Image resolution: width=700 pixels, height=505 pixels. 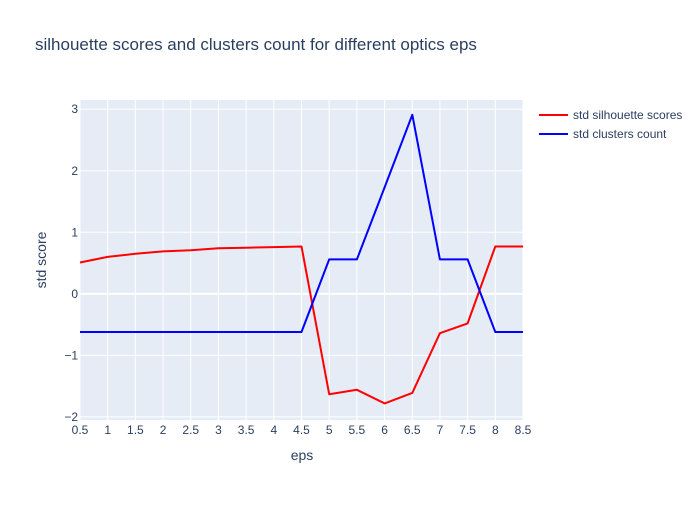 I want to click on legend-label: std clusters count, so click(x=620, y=134).